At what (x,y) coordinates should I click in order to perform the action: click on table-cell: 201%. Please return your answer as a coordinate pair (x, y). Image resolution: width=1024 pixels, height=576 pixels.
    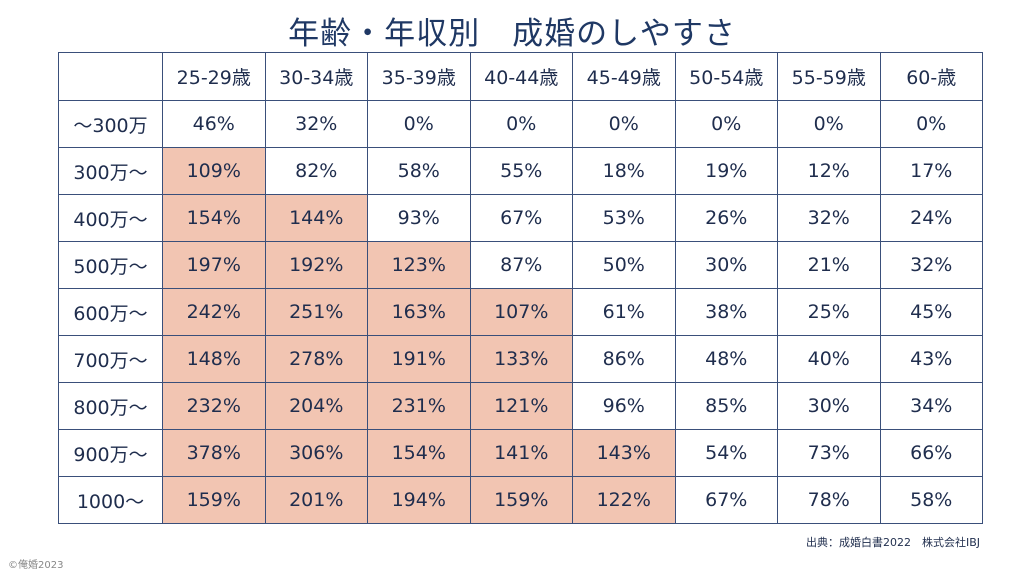
    Looking at the image, I should click on (316, 500).